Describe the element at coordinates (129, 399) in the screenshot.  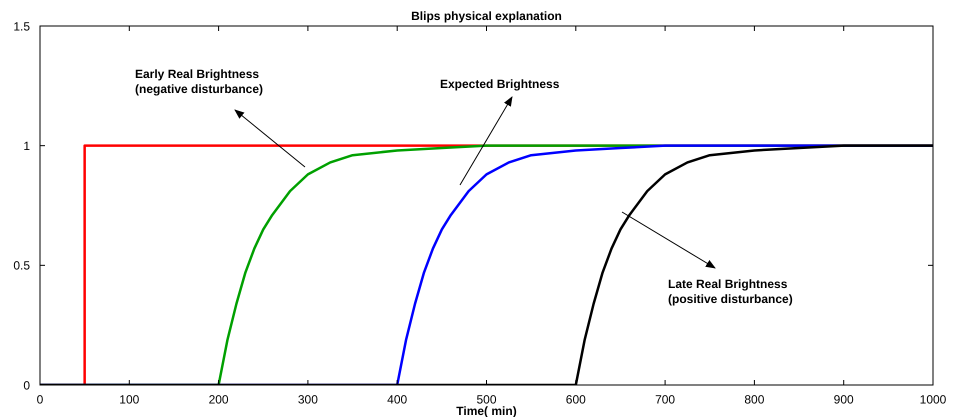
I see `x-tick-label: 100` at that location.